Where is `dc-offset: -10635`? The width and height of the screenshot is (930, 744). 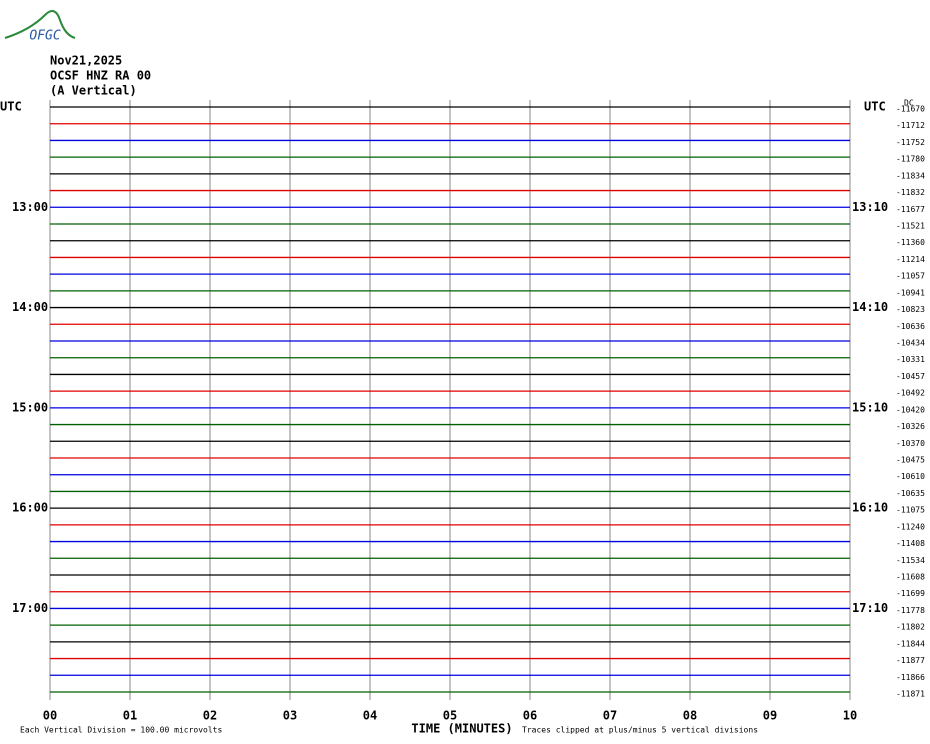 dc-offset: -10635 is located at coordinates (910, 493).